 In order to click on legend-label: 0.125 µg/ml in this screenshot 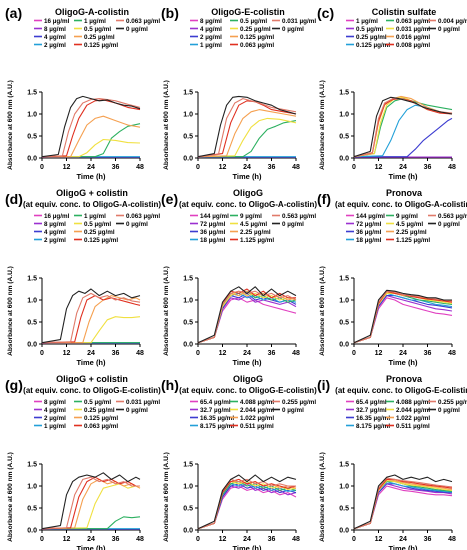, I will do `click(101, 45)`.